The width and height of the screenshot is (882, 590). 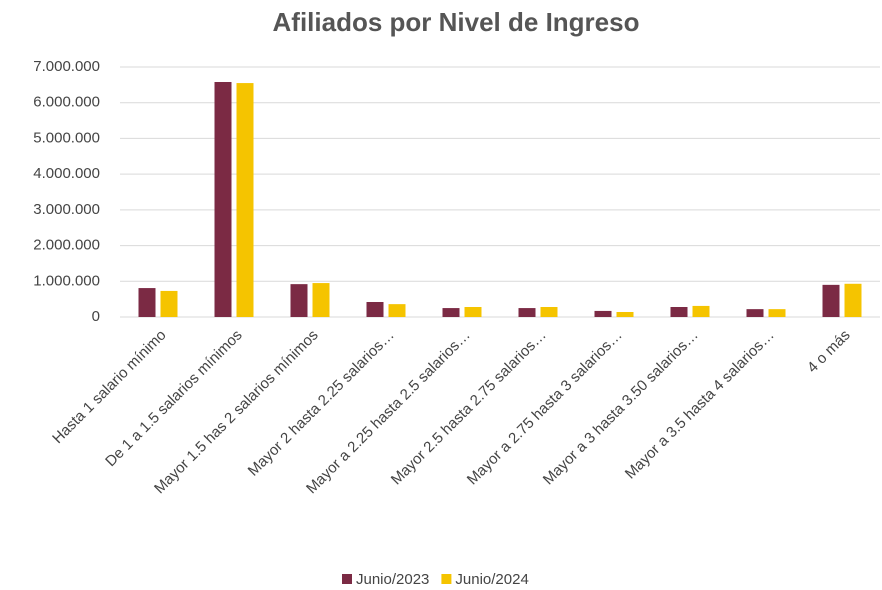 I want to click on y-tick-label: 5.000.000, so click(x=66, y=137).